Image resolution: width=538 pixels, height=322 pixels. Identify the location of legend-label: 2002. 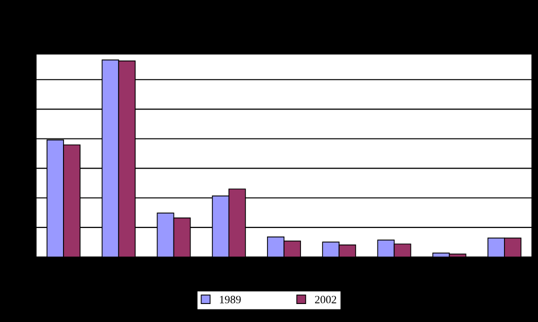
(325, 300).